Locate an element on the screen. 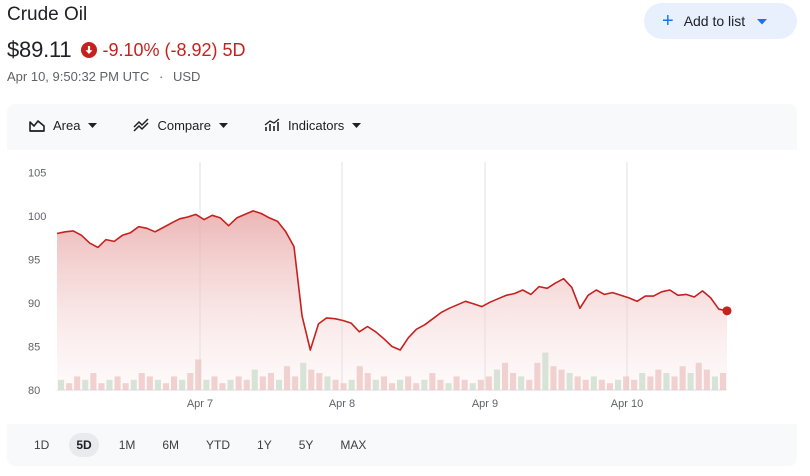 Image resolution: width=810 pixels, height=476 pixels. range-1d: 1D is located at coordinates (42, 445).